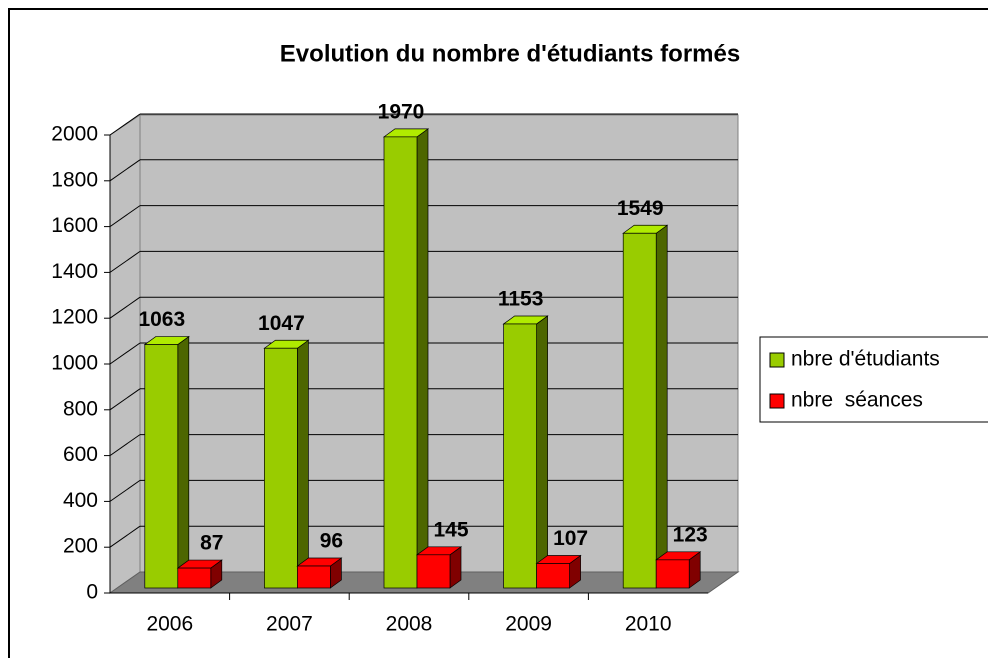  What do you see at coordinates (873, 379) in the screenshot?
I see `legend` at bounding box center [873, 379].